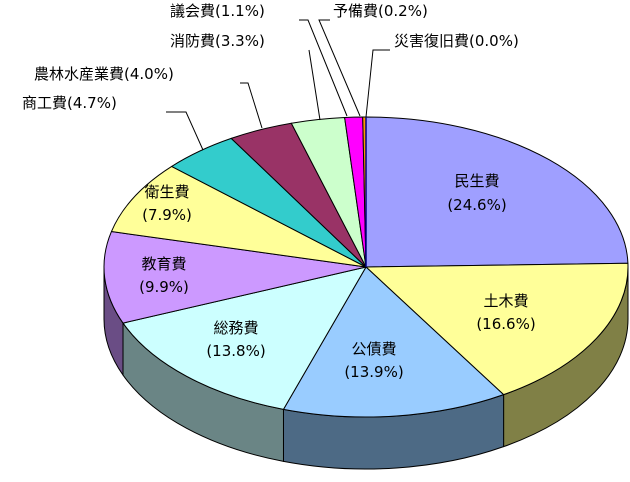 The image size is (630, 482). What do you see at coordinates (251, 105) in the screenshot?
I see `slice-8-leader-line` at bounding box center [251, 105].